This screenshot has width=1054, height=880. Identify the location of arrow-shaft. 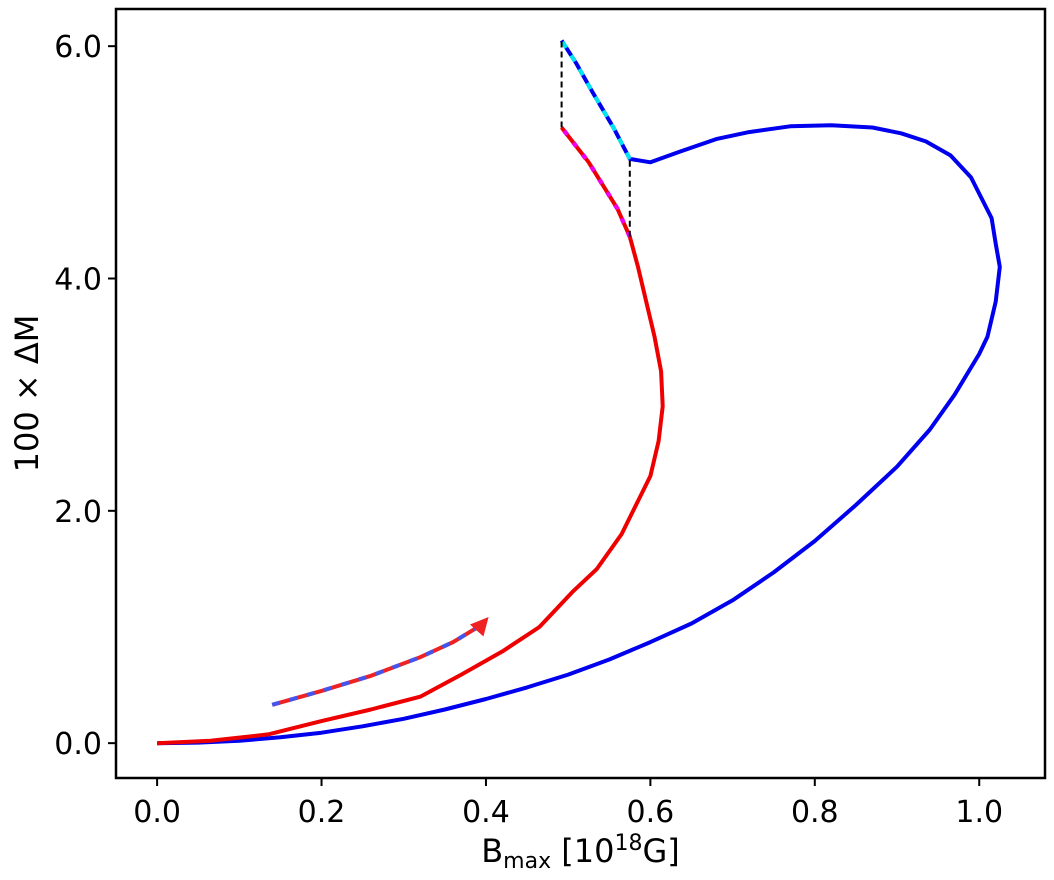
(377, 664).